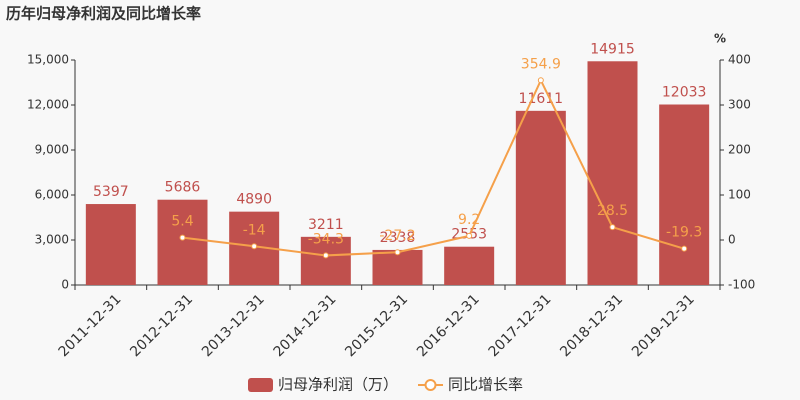 This screenshot has width=800, height=400. What do you see at coordinates (182, 222) in the screenshot?
I see `line-value-label: 5.4` at bounding box center [182, 222].